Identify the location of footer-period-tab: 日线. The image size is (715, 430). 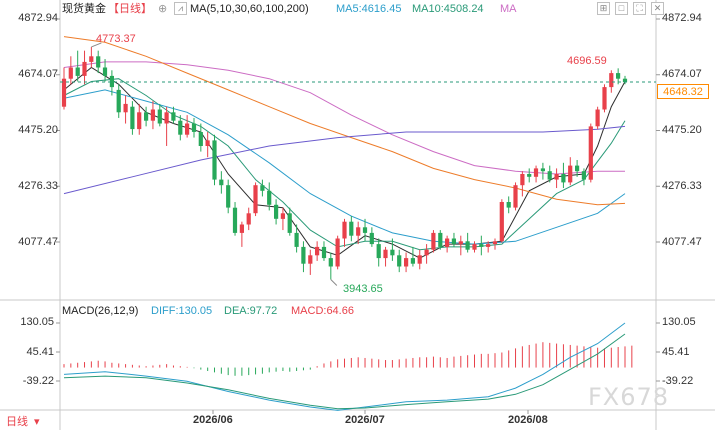
(17, 422).